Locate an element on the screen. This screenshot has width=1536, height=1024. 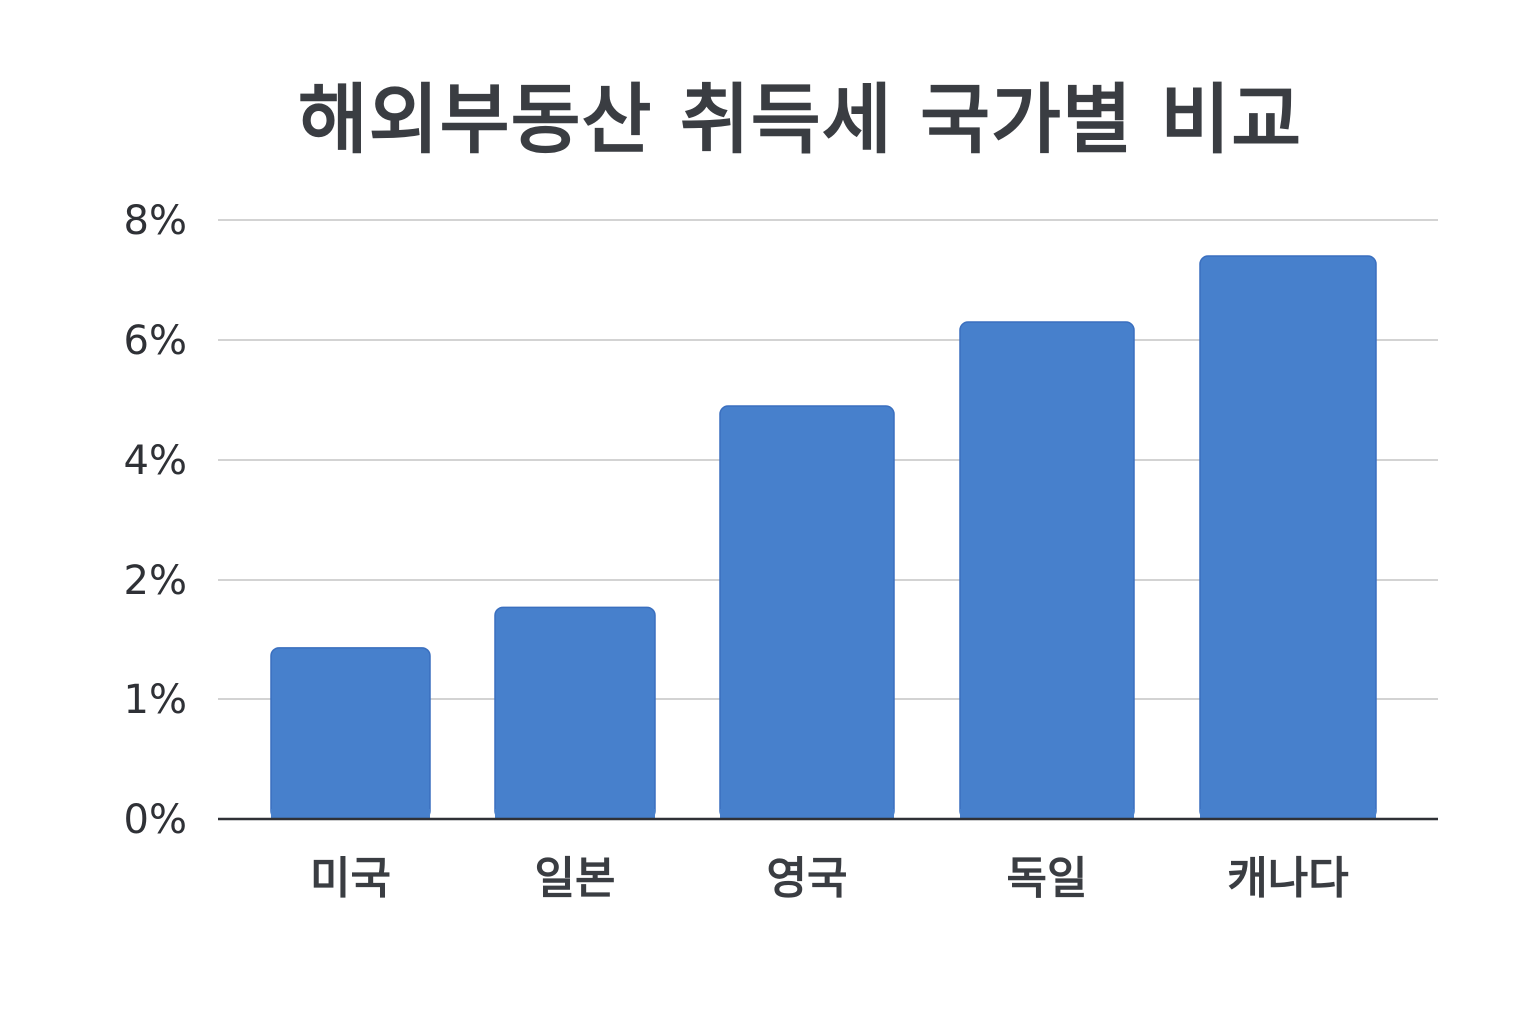
y-tick-label: 0% is located at coordinates (155, 820).